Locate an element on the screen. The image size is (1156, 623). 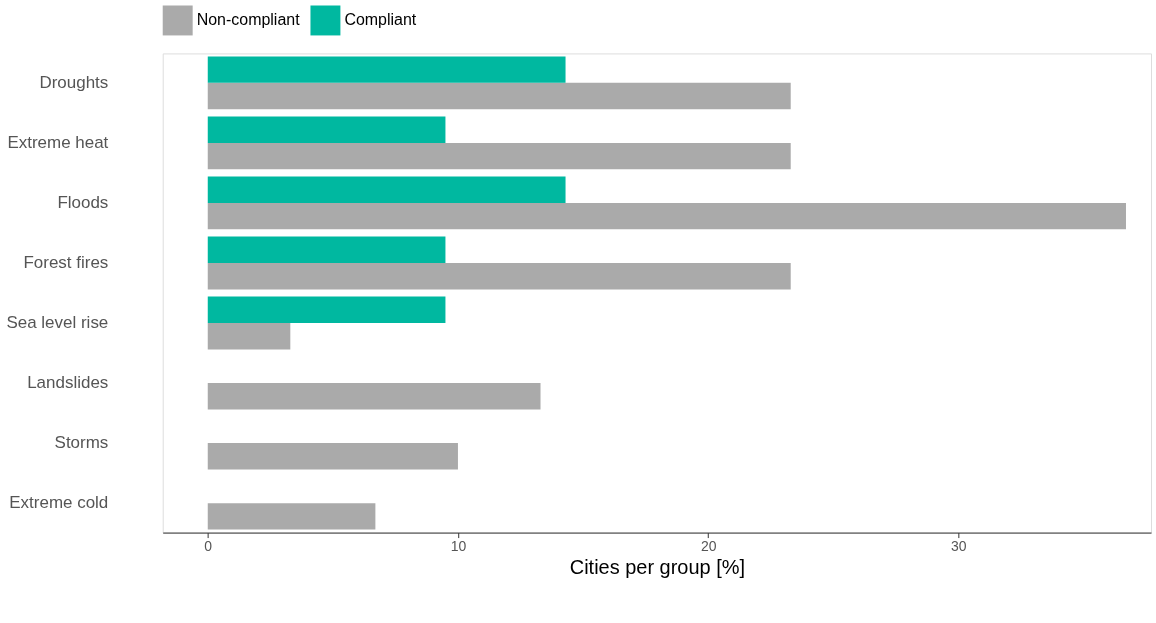
legend-label: Compliant is located at coordinates (380, 20).